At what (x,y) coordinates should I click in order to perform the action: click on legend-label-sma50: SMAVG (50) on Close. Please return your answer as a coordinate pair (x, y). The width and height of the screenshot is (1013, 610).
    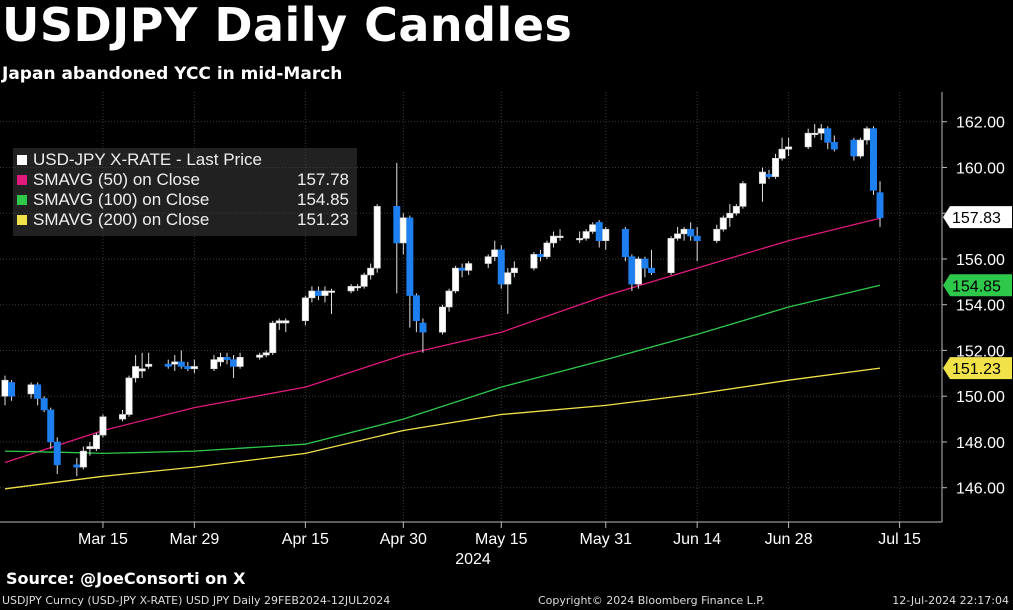
    Looking at the image, I should click on (116, 179).